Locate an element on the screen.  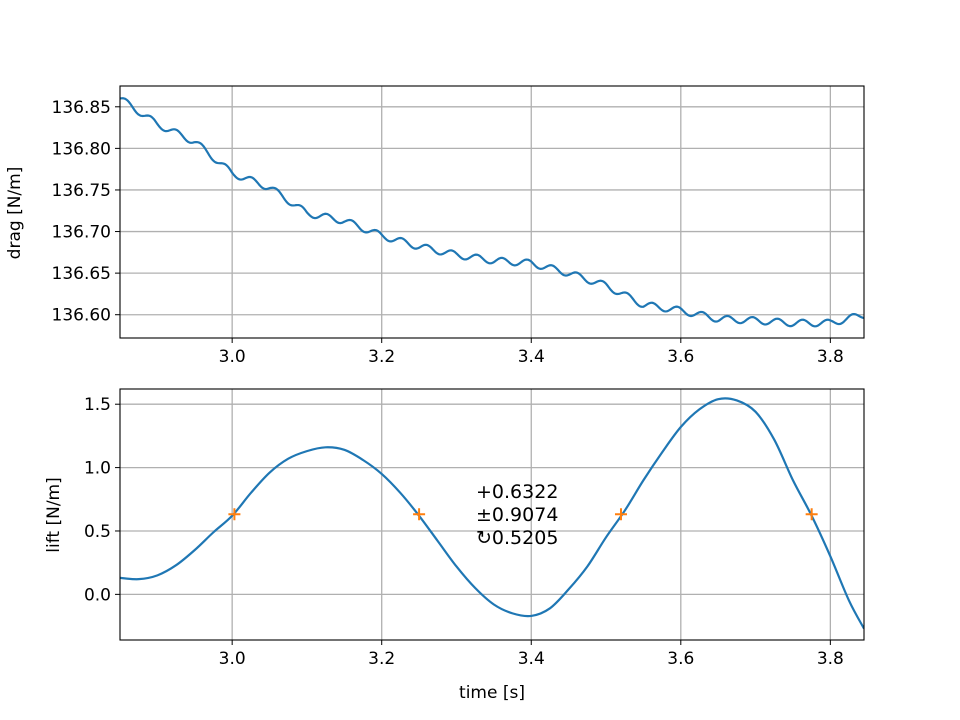
drag-y-ticks: 136.60 136.65 136.70 136.75 136.80 136.85 is located at coordinates (86, 212).